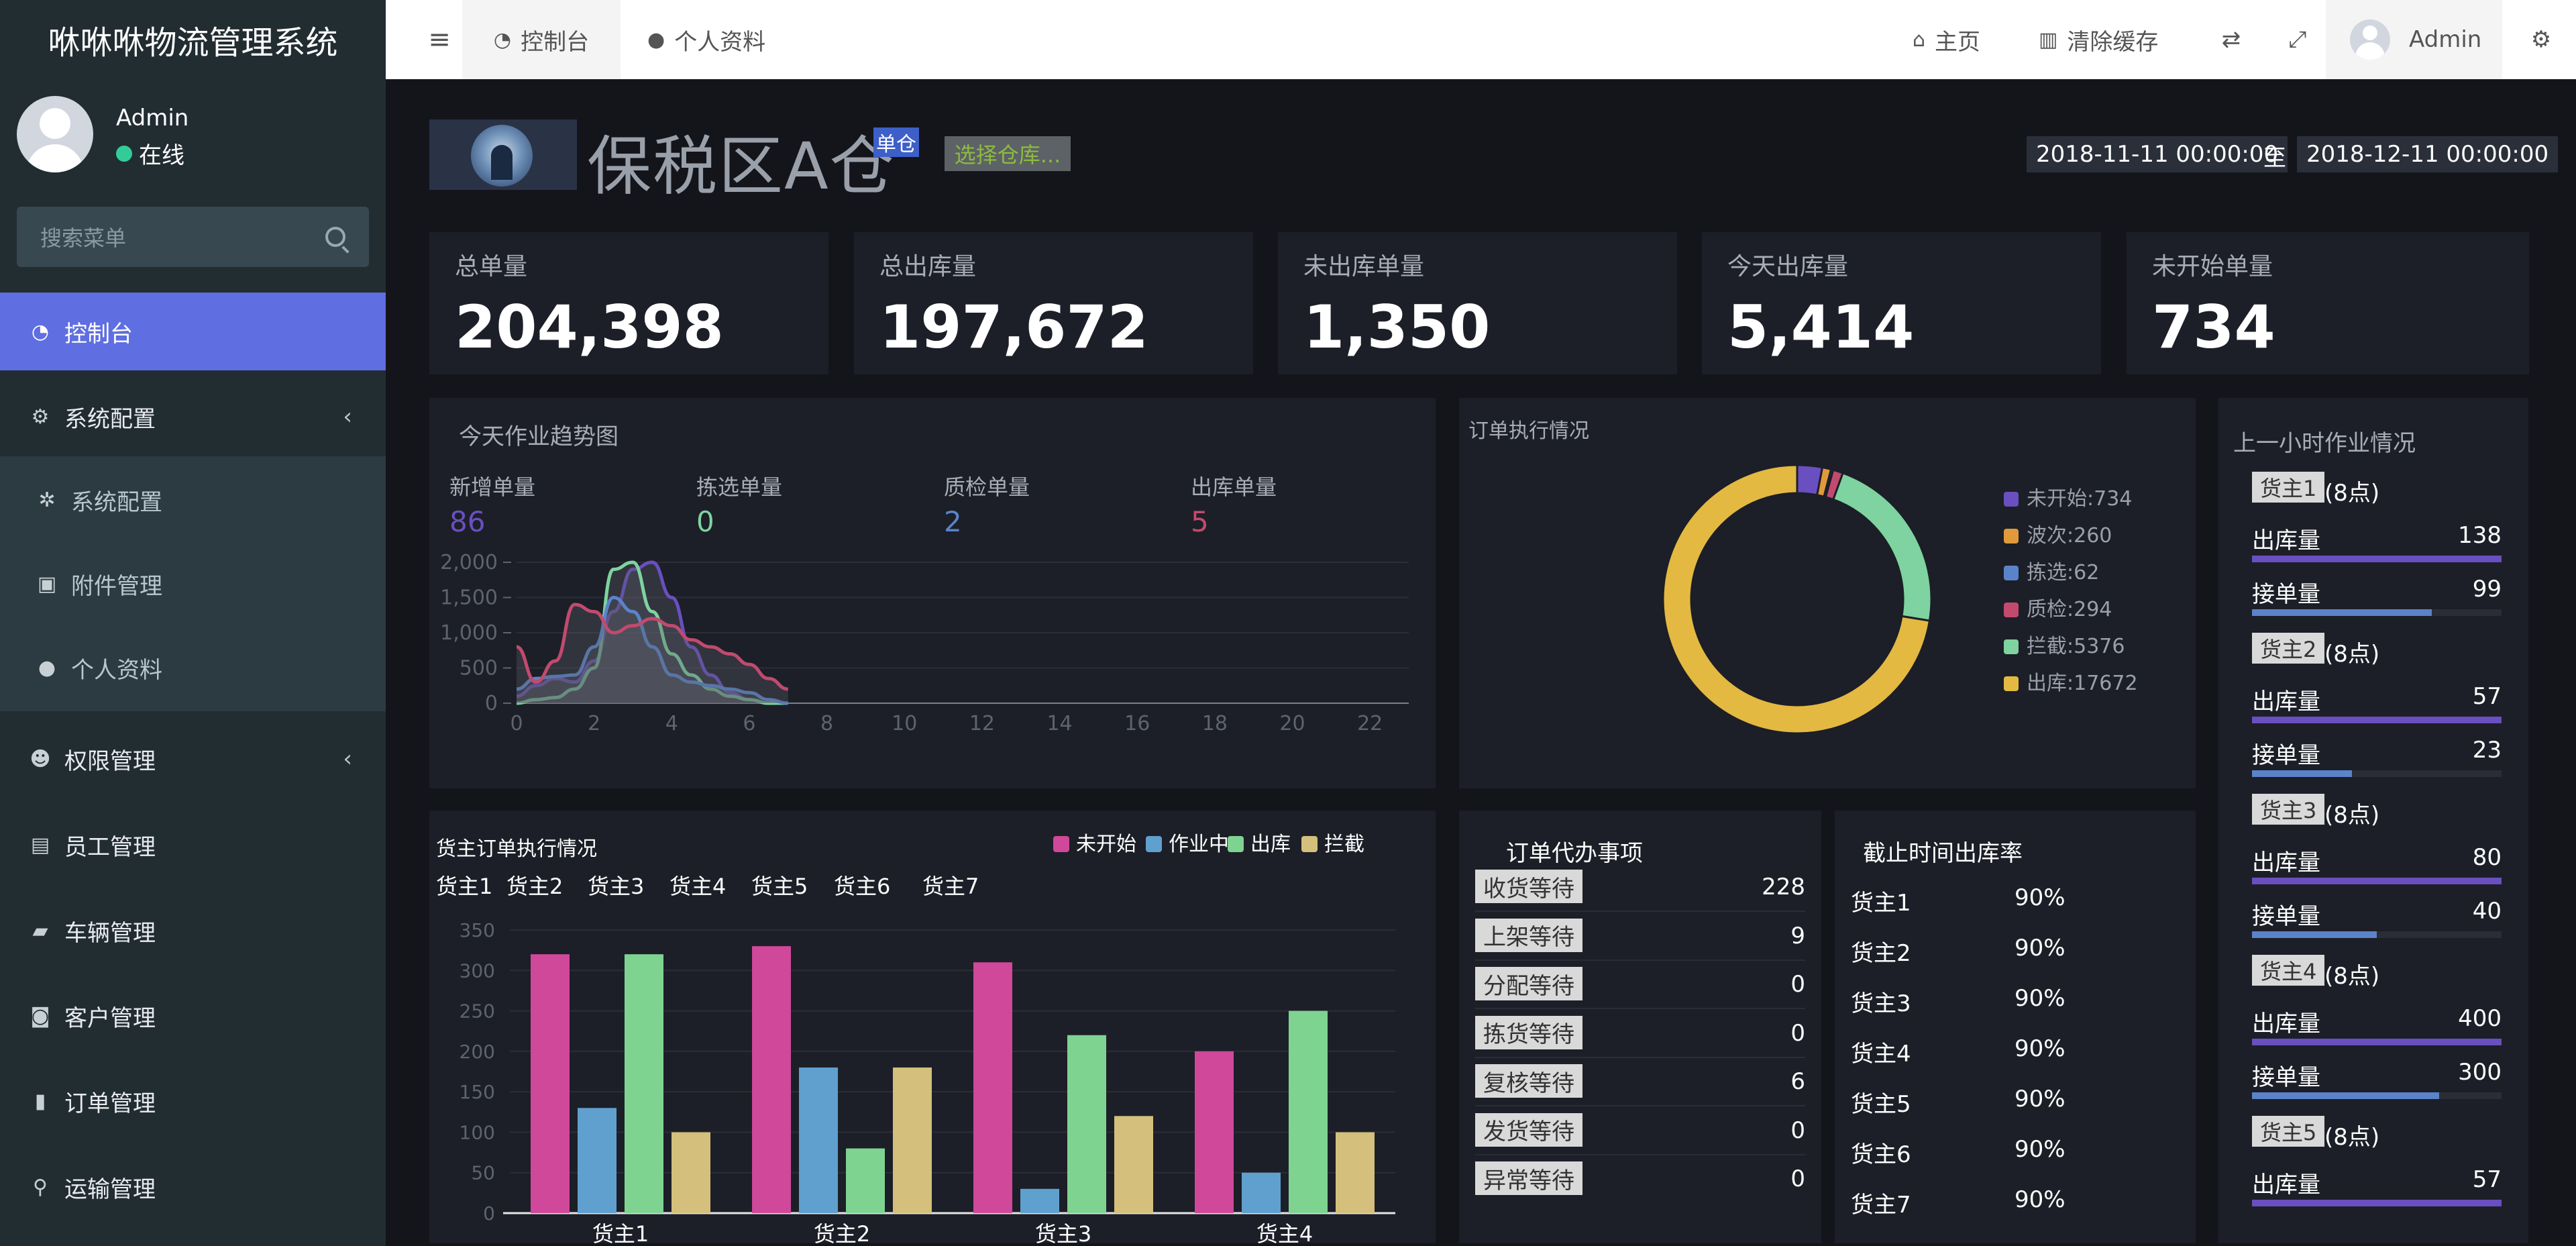 Image resolution: width=2576 pixels, height=1246 pixels. Describe the element at coordinates (193, 500) in the screenshot. I see `sidebar-subitem-system-config: ✲ 系统配置` at that location.